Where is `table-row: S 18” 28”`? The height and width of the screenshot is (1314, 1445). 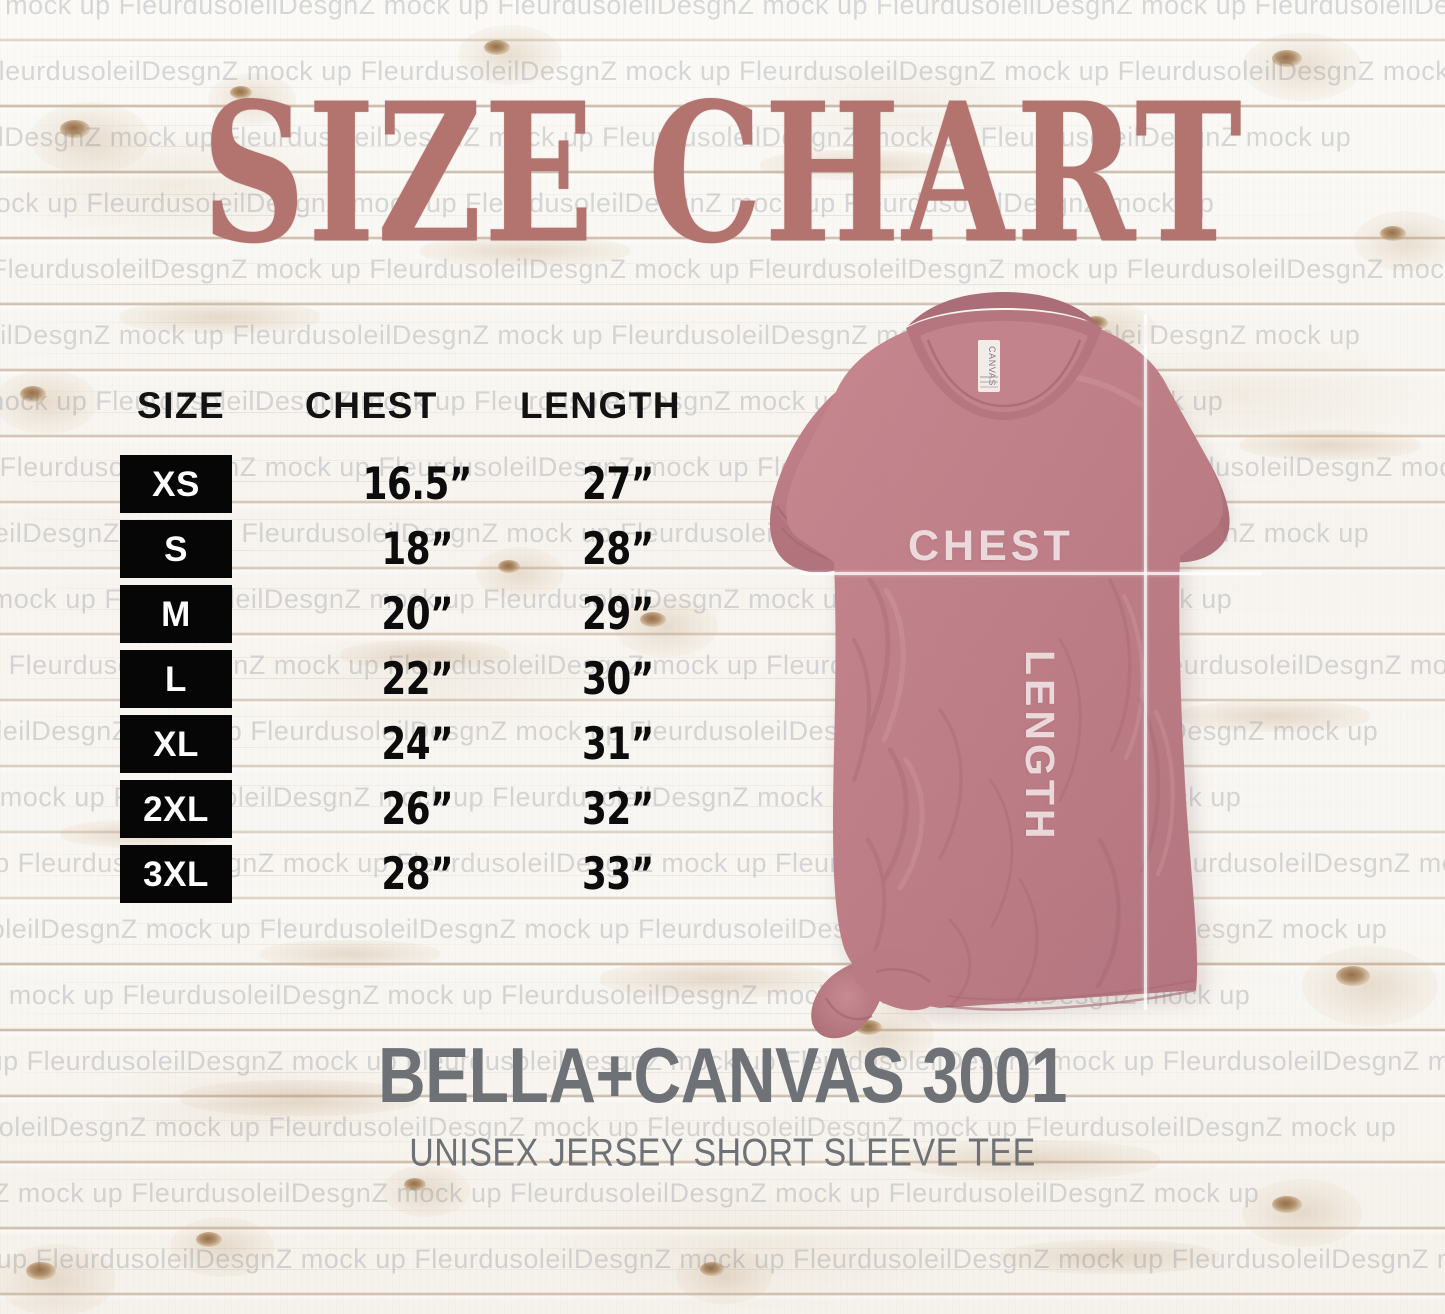 table-row: S 18” 28” is located at coordinates (420, 549).